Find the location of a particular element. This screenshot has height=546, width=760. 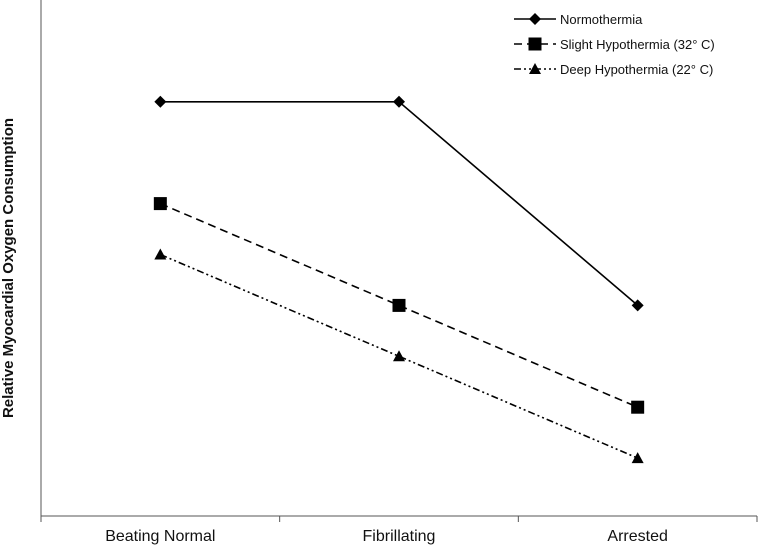

x-tick-label-beating-normal: Beating Normal is located at coordinates (160, 536).